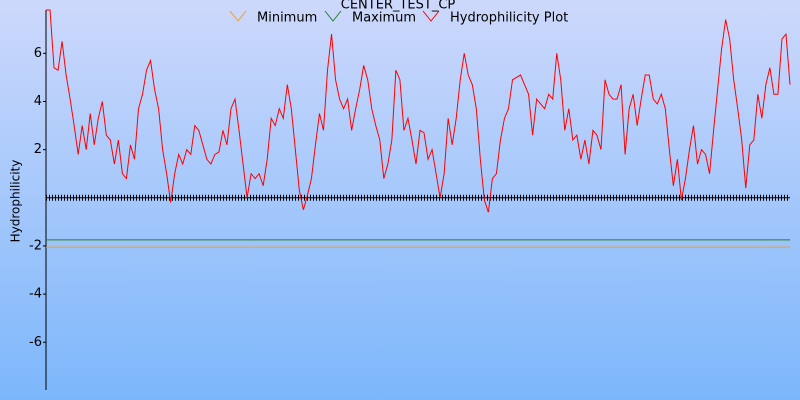  What do you see at coordinates (16, 201) in the screenshot?
I see `y-axis-label: Hydrophilicity` at bounding box center [16, 201].